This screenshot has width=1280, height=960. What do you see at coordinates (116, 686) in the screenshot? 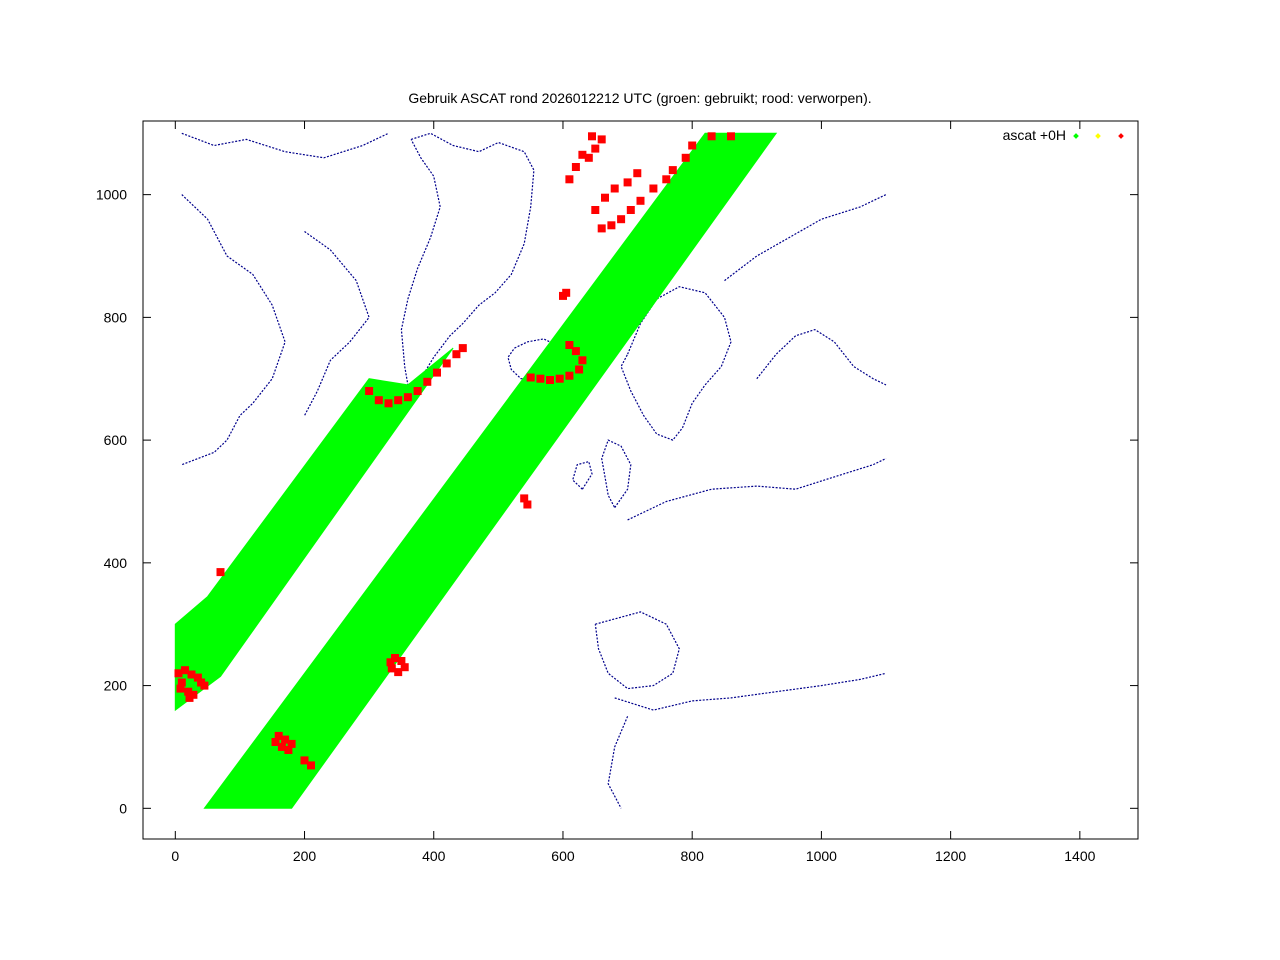
I see `y-tick-label: 200` at bounding box center [116, 686].